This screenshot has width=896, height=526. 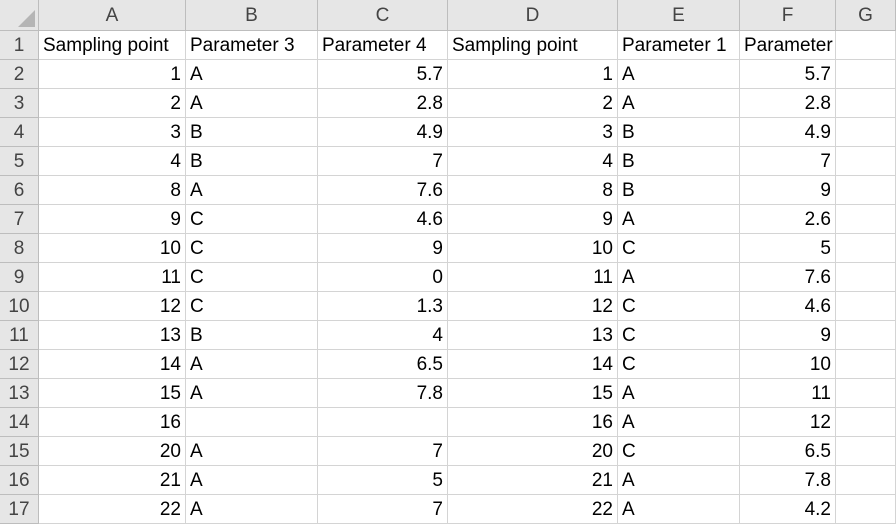 What do you see at coordinates (19, 509) in the screenshot?
I see `row-header: 17` at bounding box center [19, 509].